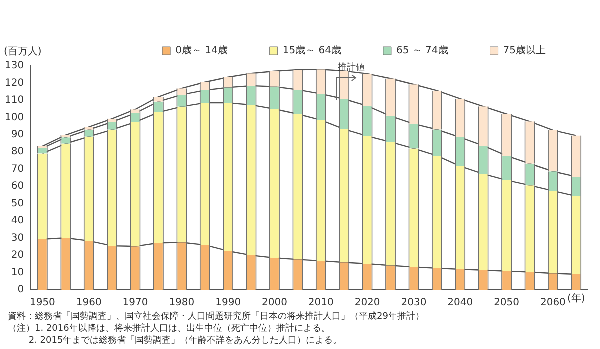 Image resolution: width=600 pixels, height=349 pixels. What do you see at coordinates (17, 152) in the screenshot?
I see `y-tick-label: 80` at bounding box center [17, 152].